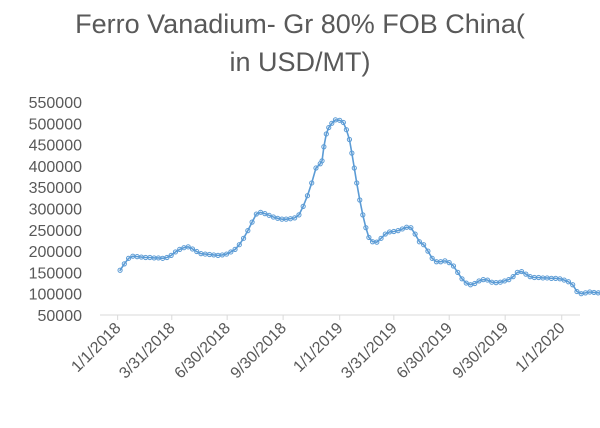  Describe the element at coordinates (55, 124) in the screenshot. I see `y-tick-label: 500000` at that location.